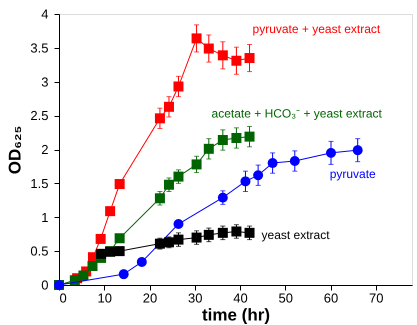 The image size is (417, 325). Describe the element at coordinates (44, 217) in the screenshot. I see `y-tick-label: 1` at that location.